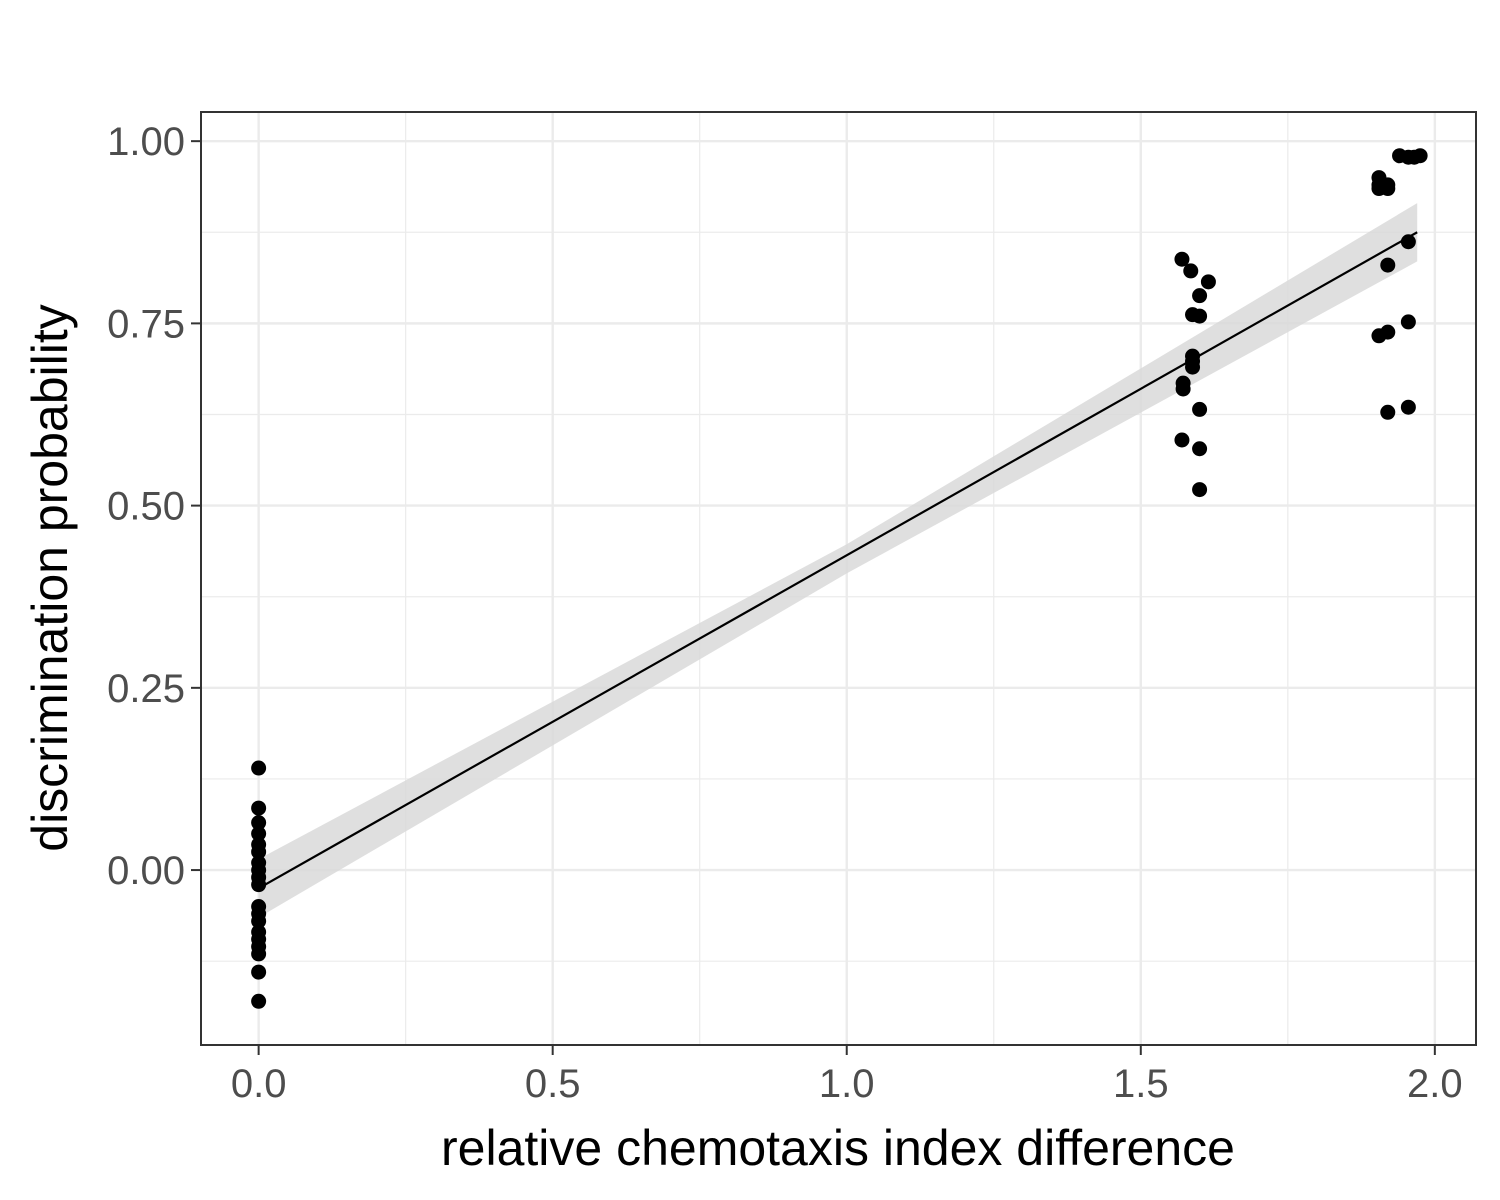 Image resolution: width=1500 pixels, height=1200 pixels. I want to click on y-tick-label: 0.25, so click(146, 689).